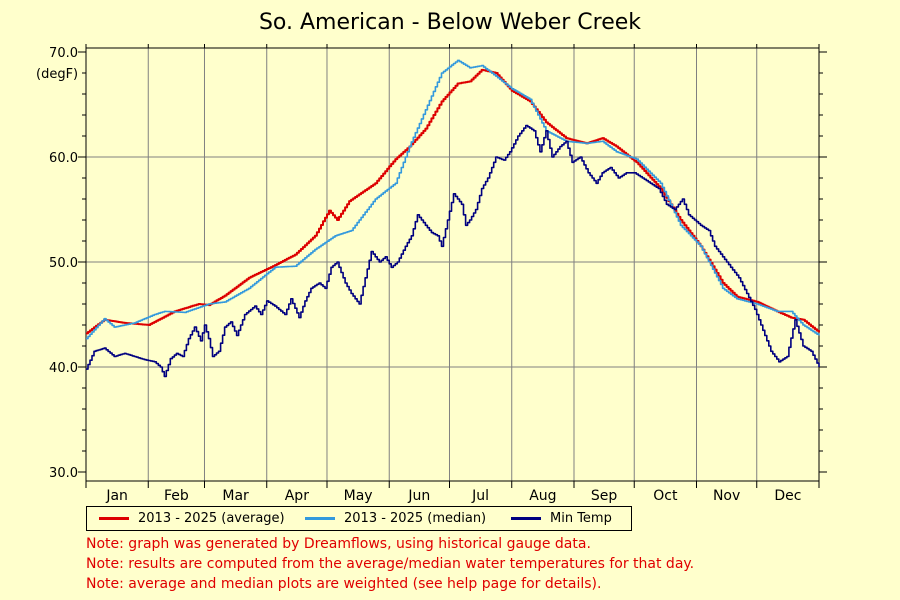 Image resolution: width=900 pixels, height=600 pixels. What do you see at coordinates (235, 496) in the screenshot?
I see `x-tick-label: Mar` at bounding box center [235, 496].